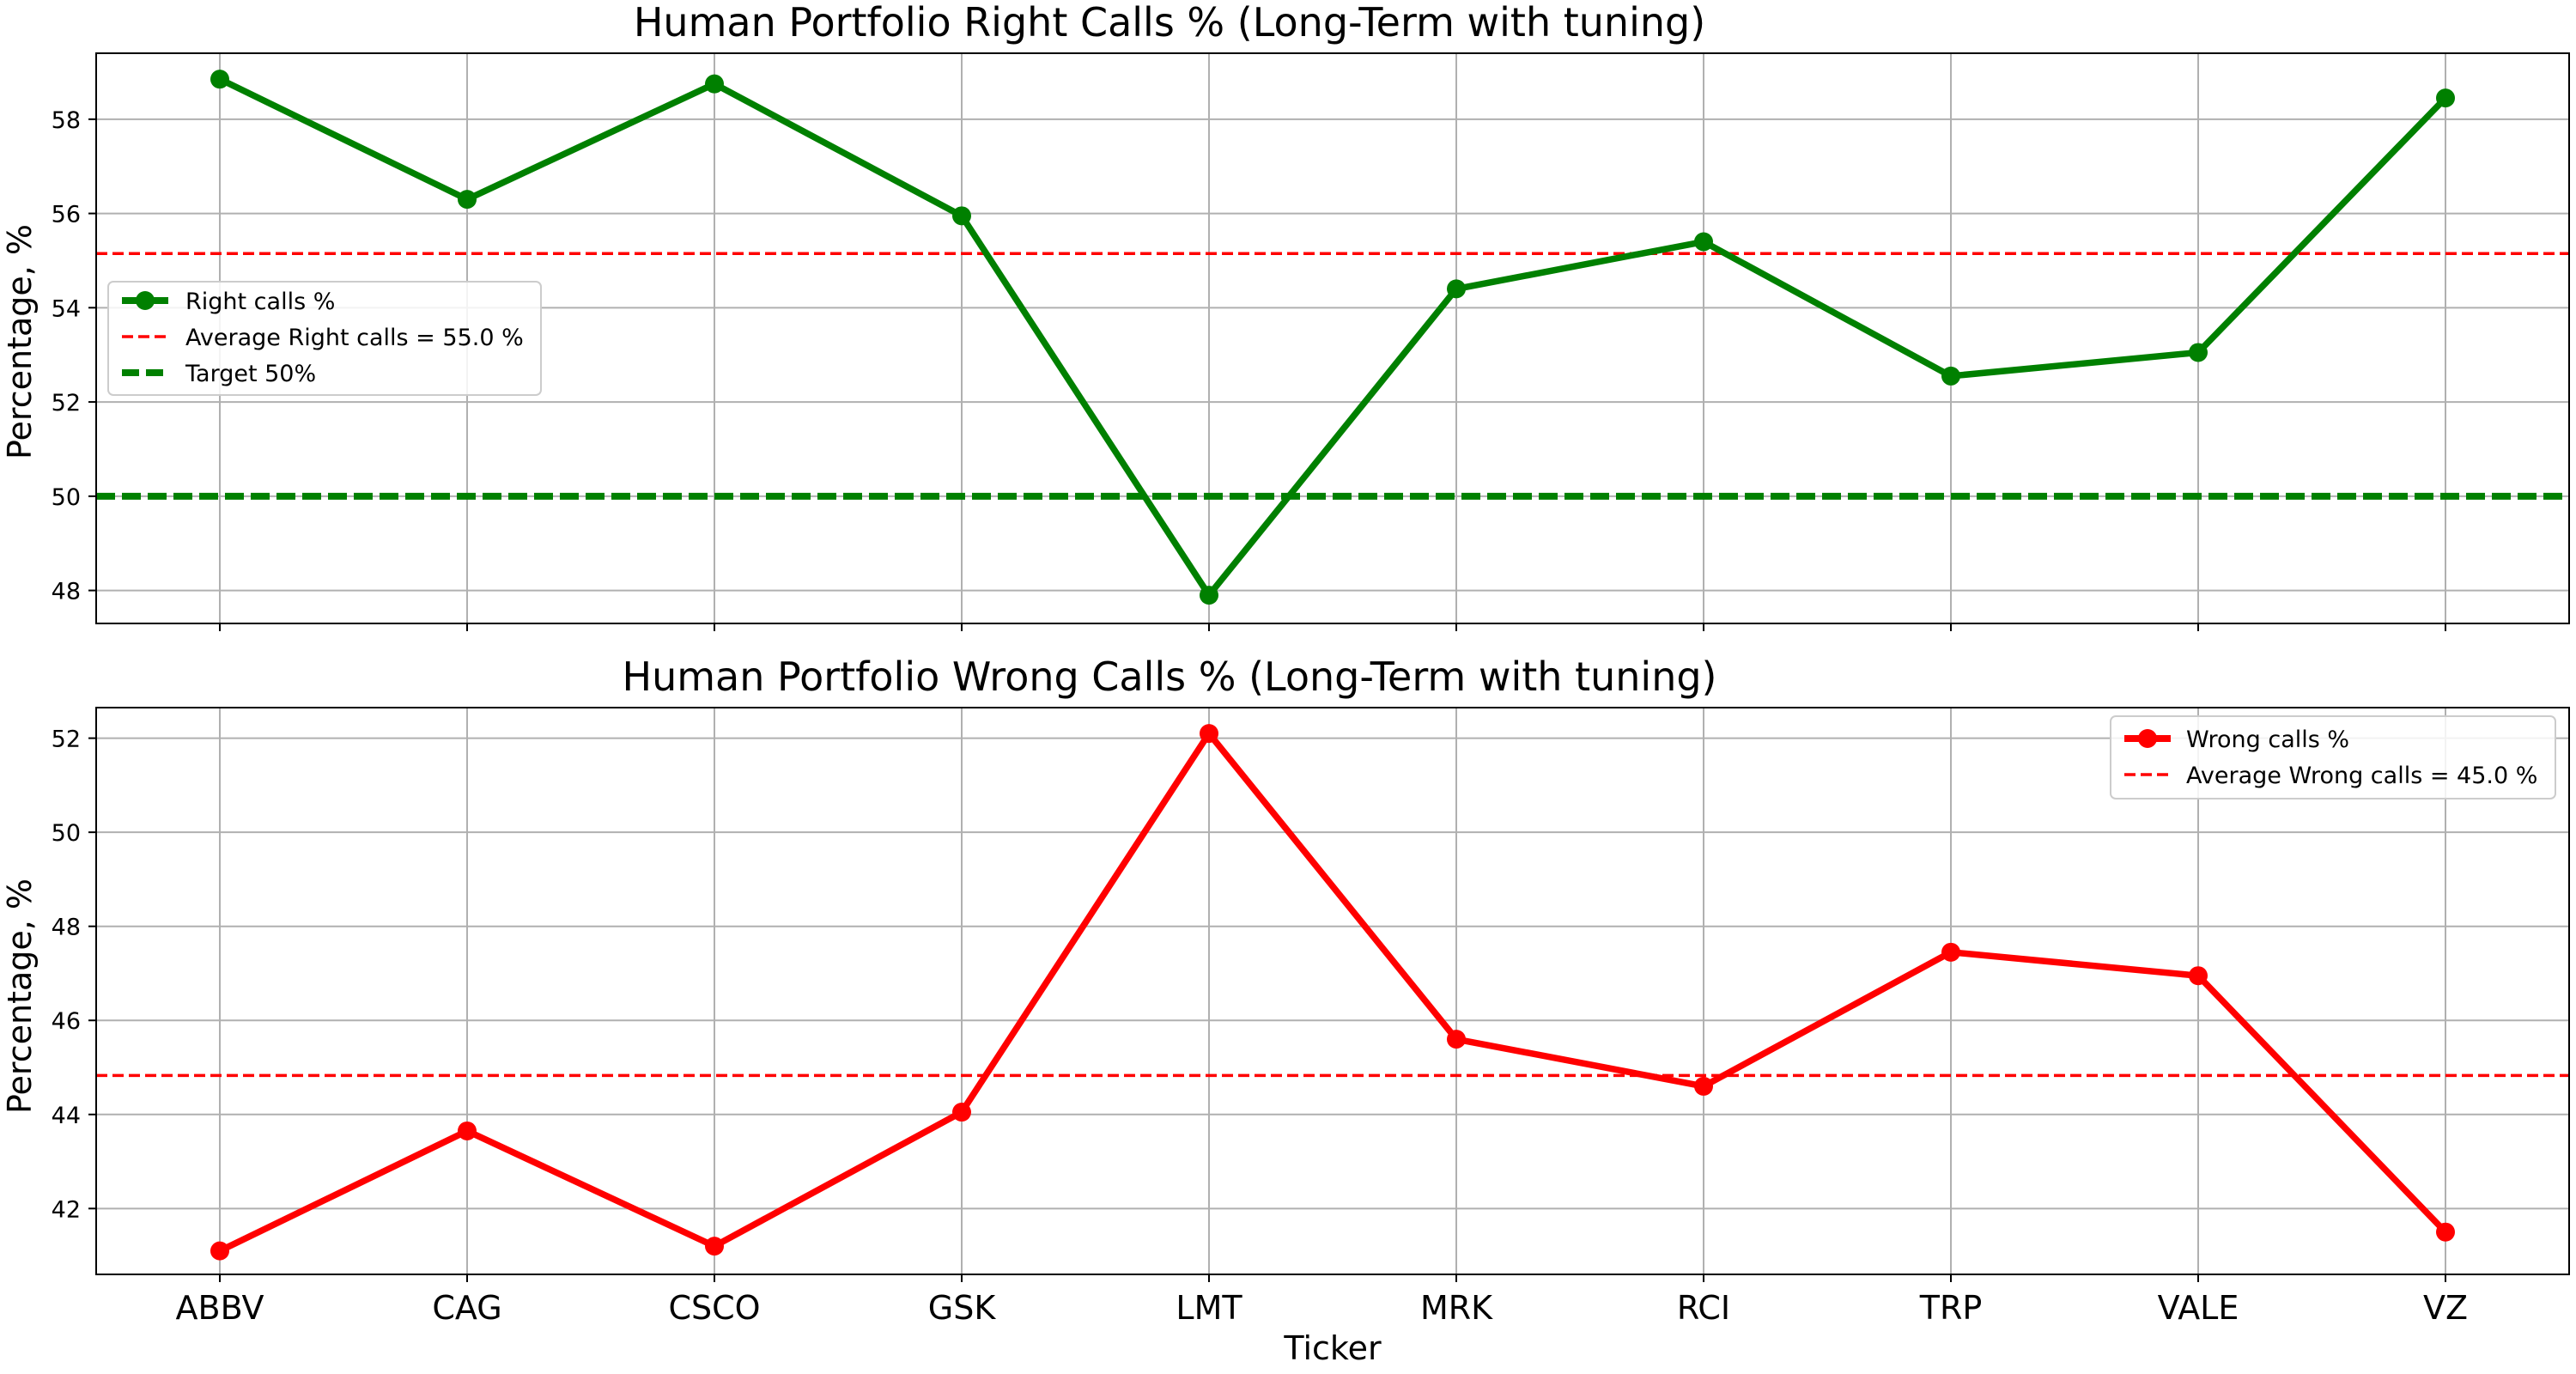  What do you see at coordinates (714, 1308) in the screenshot?
I see `x-tick-label: CSCO` at bounding box center [714, 1308].